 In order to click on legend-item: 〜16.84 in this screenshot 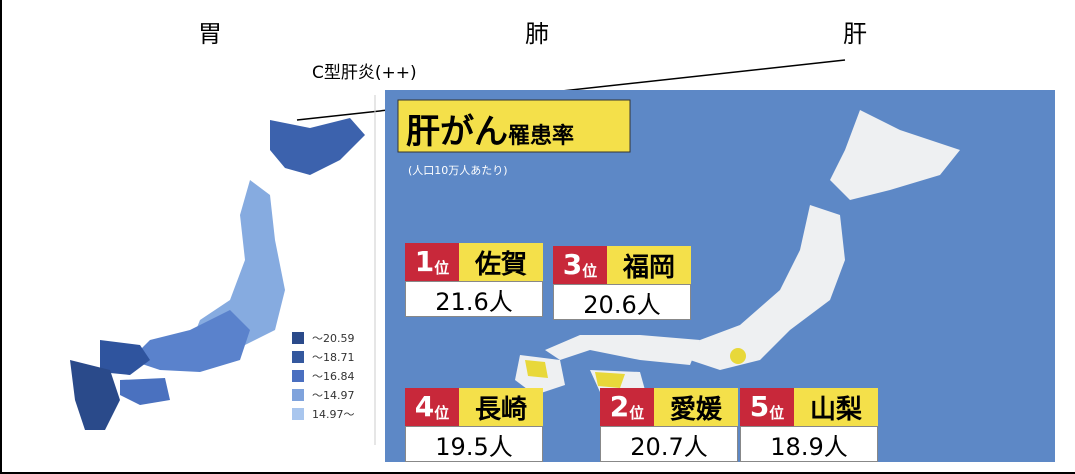, I will do `click(323, 376)`.